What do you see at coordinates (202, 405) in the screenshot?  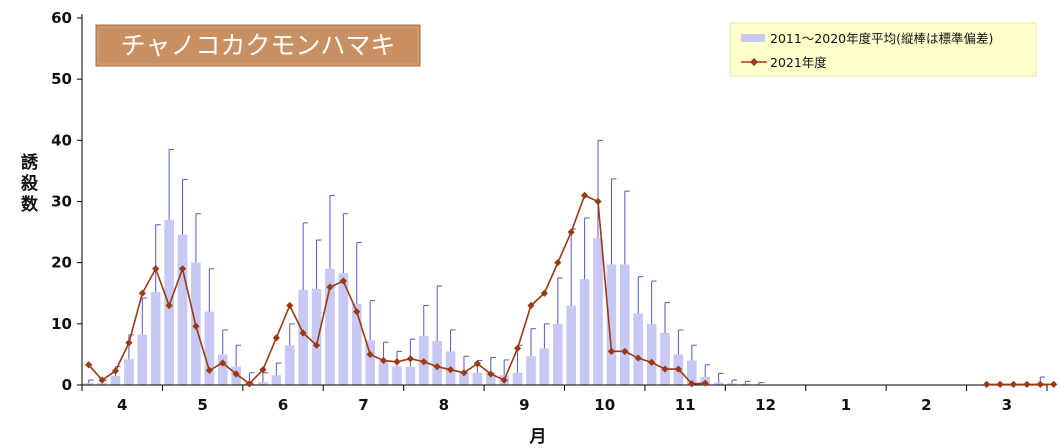 I see `x-tick-label: 5` at bounding box center [202, 405].